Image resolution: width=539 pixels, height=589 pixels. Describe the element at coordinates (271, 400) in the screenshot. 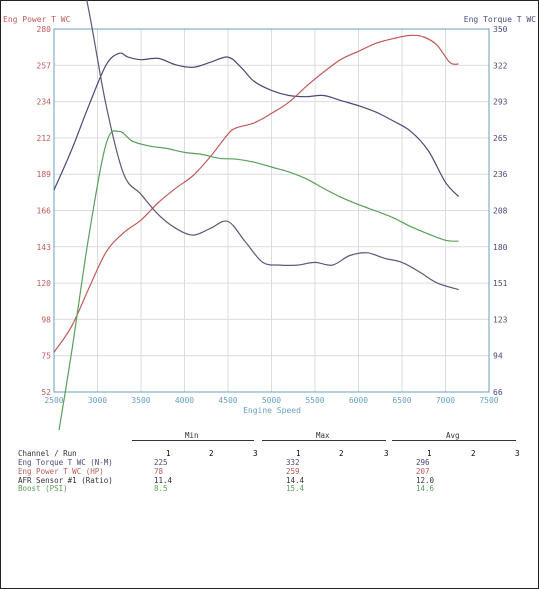

I see `x-tick-label: 5000` at that location.